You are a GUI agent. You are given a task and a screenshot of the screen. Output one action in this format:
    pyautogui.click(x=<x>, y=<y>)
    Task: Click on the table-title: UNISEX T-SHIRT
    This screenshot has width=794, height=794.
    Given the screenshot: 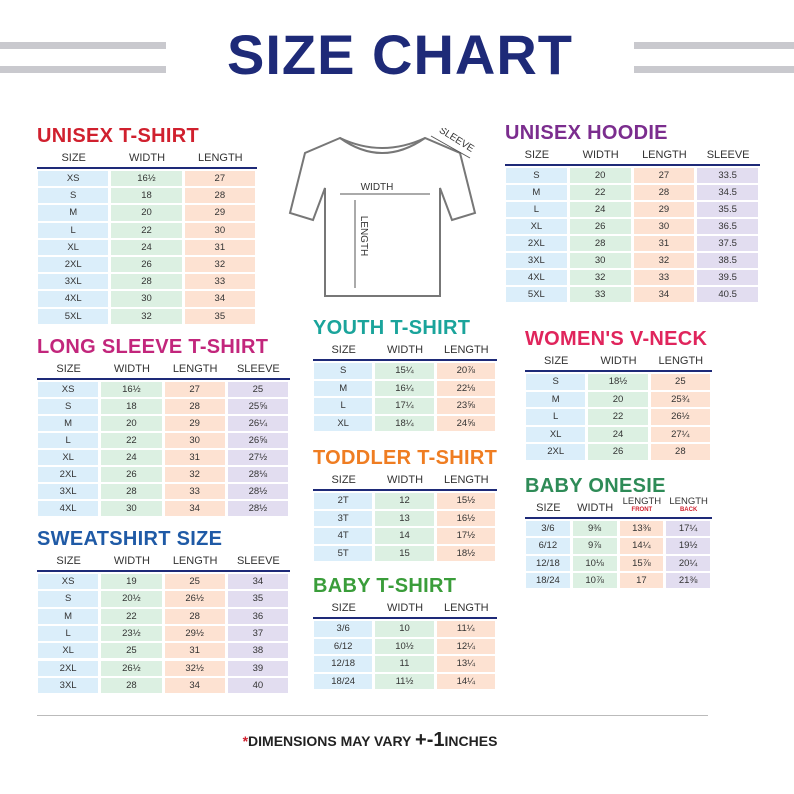 What is the action you would take?
    pyautogui.click(x=118, y=136)
    